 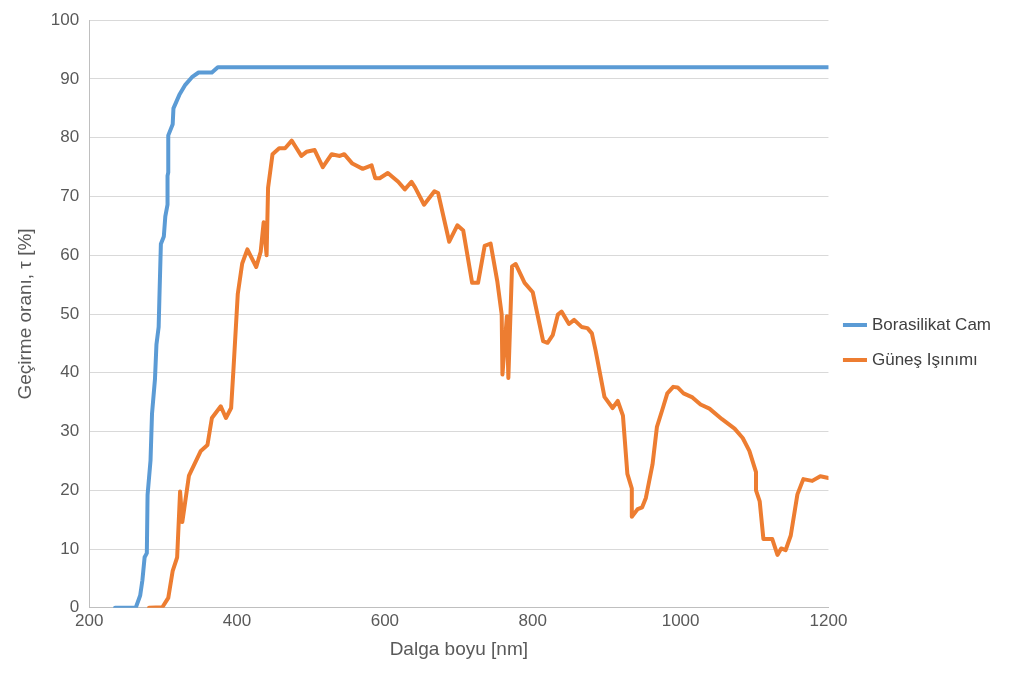 What do you see at coordinates (924, 359) in the screenshot?
I see `legend-label: Güneş Işınımı` at bounding box center [924, 359].